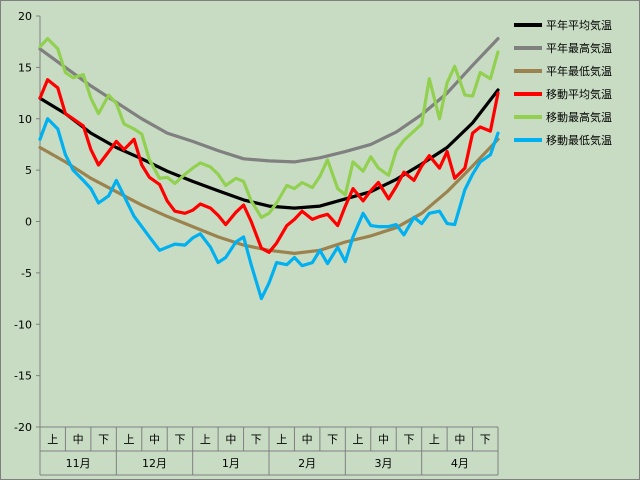 This screenshot has height=480, width=640. Describe the element at coordinates (579, 71) in the screenshot. I see `legend-label-2: 平年最低気温` at that location.